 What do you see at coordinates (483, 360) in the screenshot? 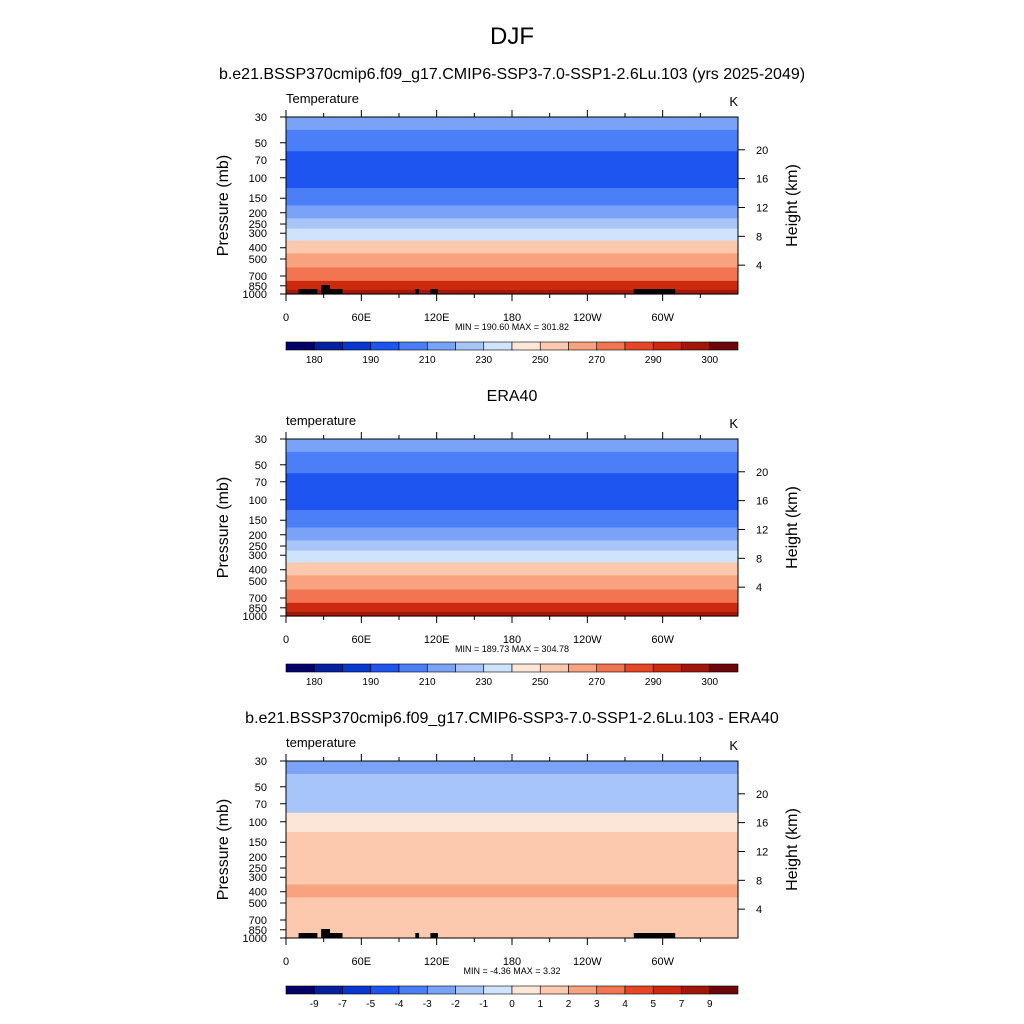
I see `colorbar-label: 230` at bounding box center [483, 360].